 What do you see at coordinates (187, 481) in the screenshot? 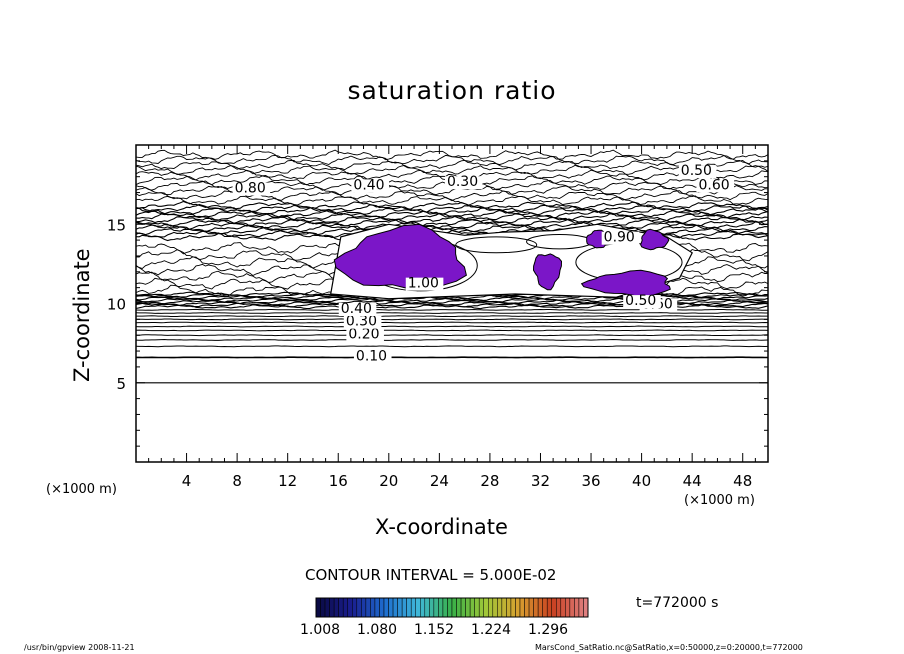
I see `x-tick-label: 4` at bounding box center [187, 481].